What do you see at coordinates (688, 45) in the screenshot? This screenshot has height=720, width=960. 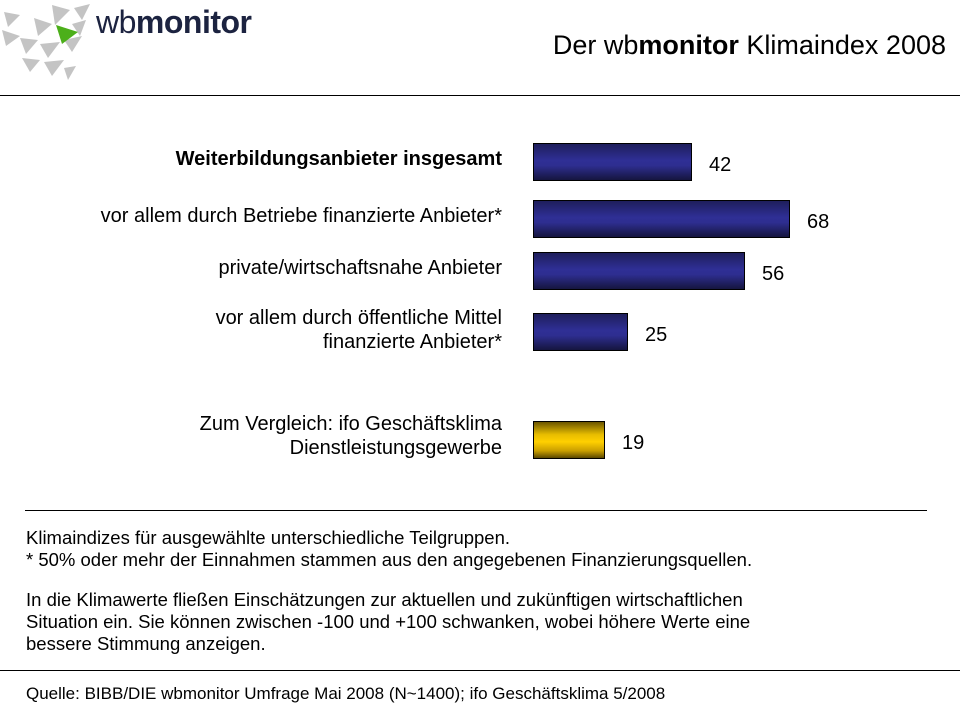 I see `title-bold: monitor` at bounding box center [688, 45].